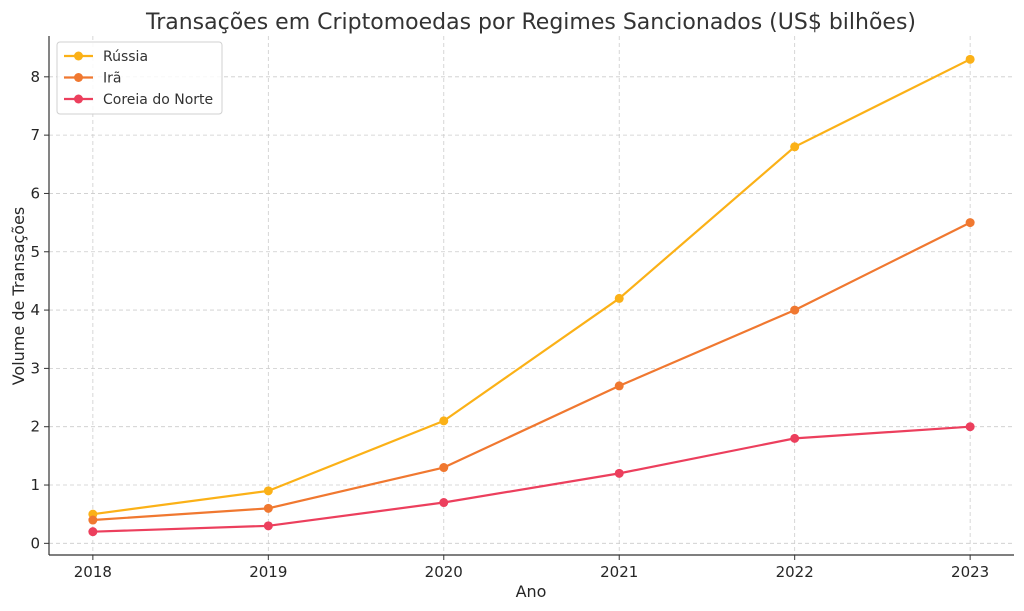 The height and width of the screenshot is (611, 1024). I want to click on y-tick-label: 3, so click(35, 368).